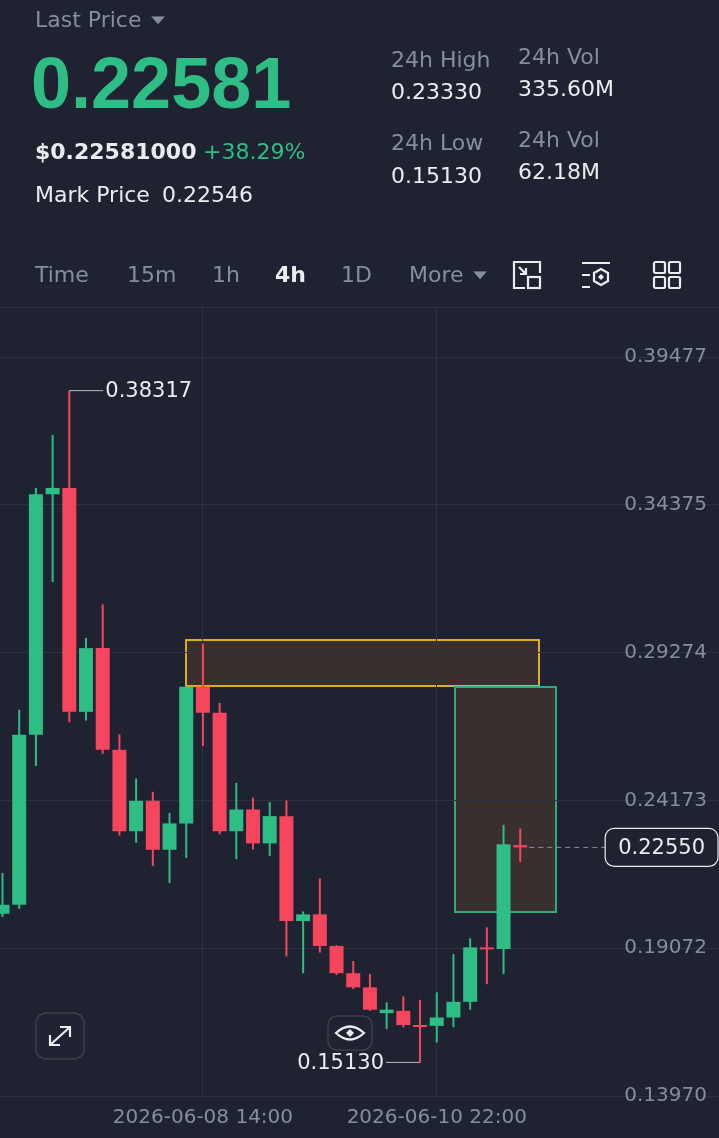  Describe the element at coordinates (149, 390) in the screenshot. I see `annotation: 0.38317` at that location.